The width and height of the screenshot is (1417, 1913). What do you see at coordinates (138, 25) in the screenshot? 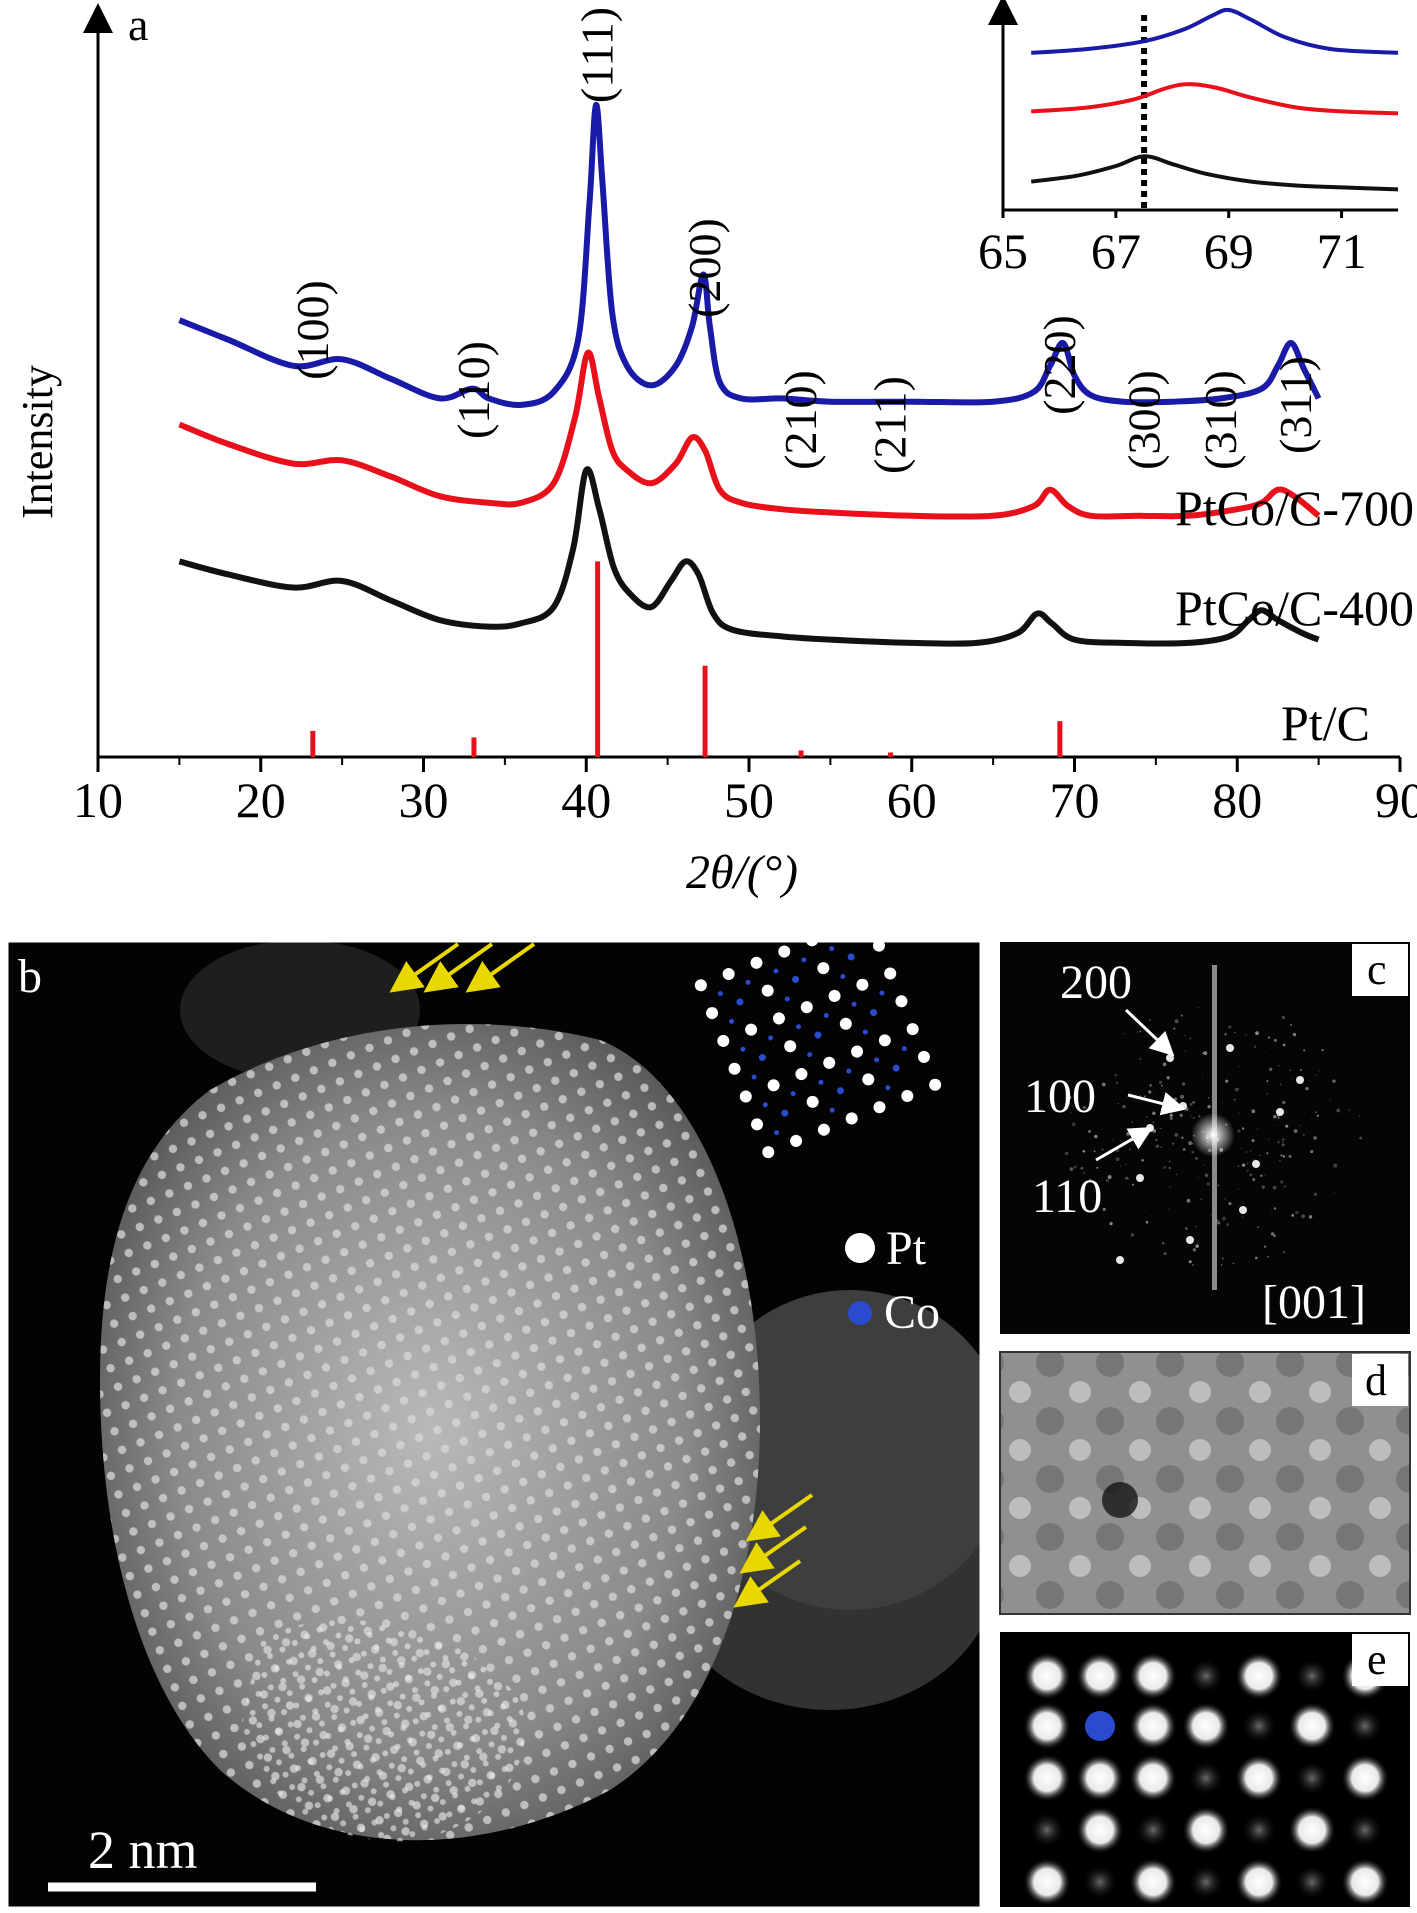
I see `panel-a-label: a` at bounding box center [138, 25].